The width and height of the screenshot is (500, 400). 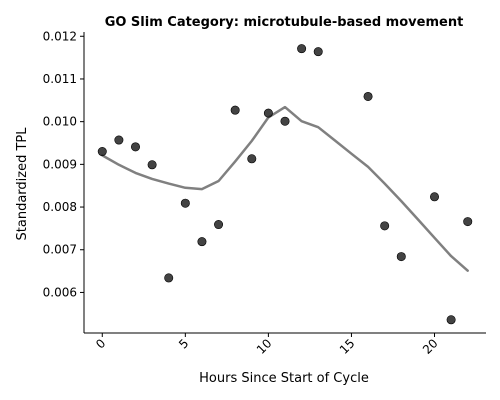 What do you see at coordinates (60, 207) in the screenshot?
I see `y-tick-label: 0.008` at bounding box center [60, 207].